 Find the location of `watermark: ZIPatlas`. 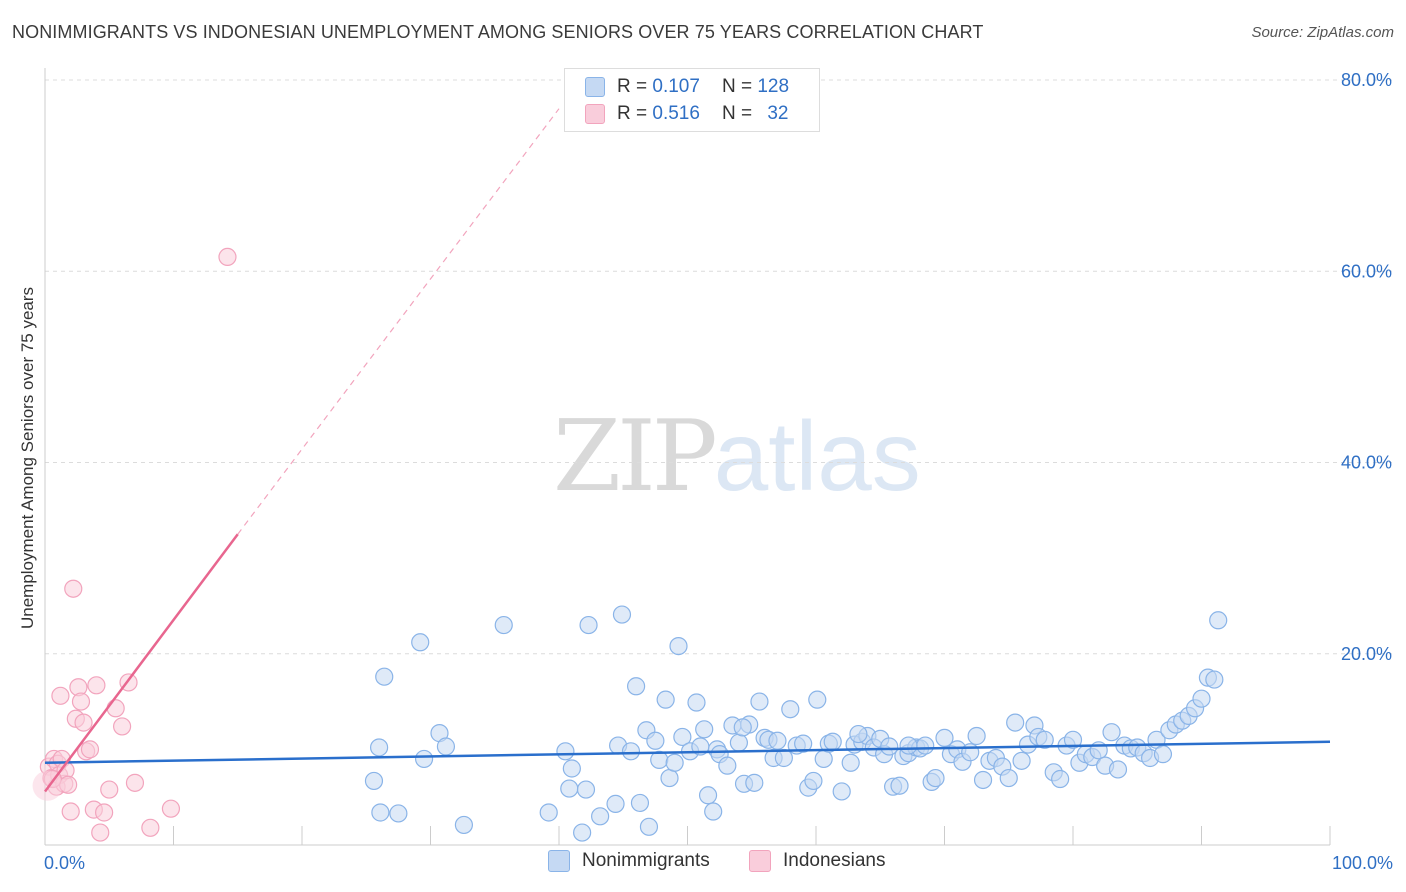

watermark: ZIPatlas is located at coordinates (737, 457).